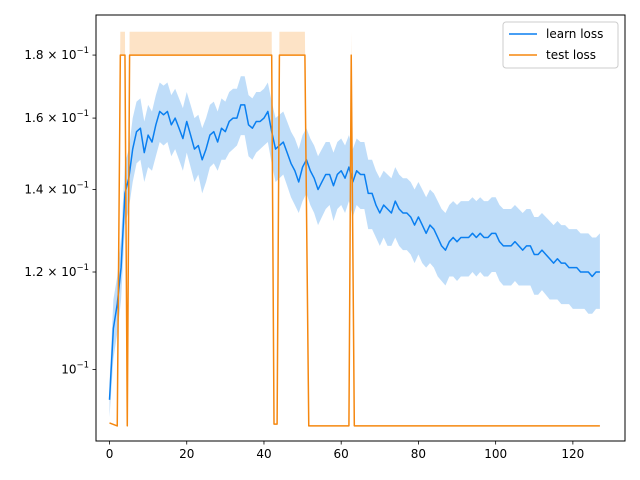 The width and height of the screenshot is (640, 480). What do you see at coordinates (495, 454) in the screenshot?
I see `x-tick-label: 100` at bounding box center [495, 454].